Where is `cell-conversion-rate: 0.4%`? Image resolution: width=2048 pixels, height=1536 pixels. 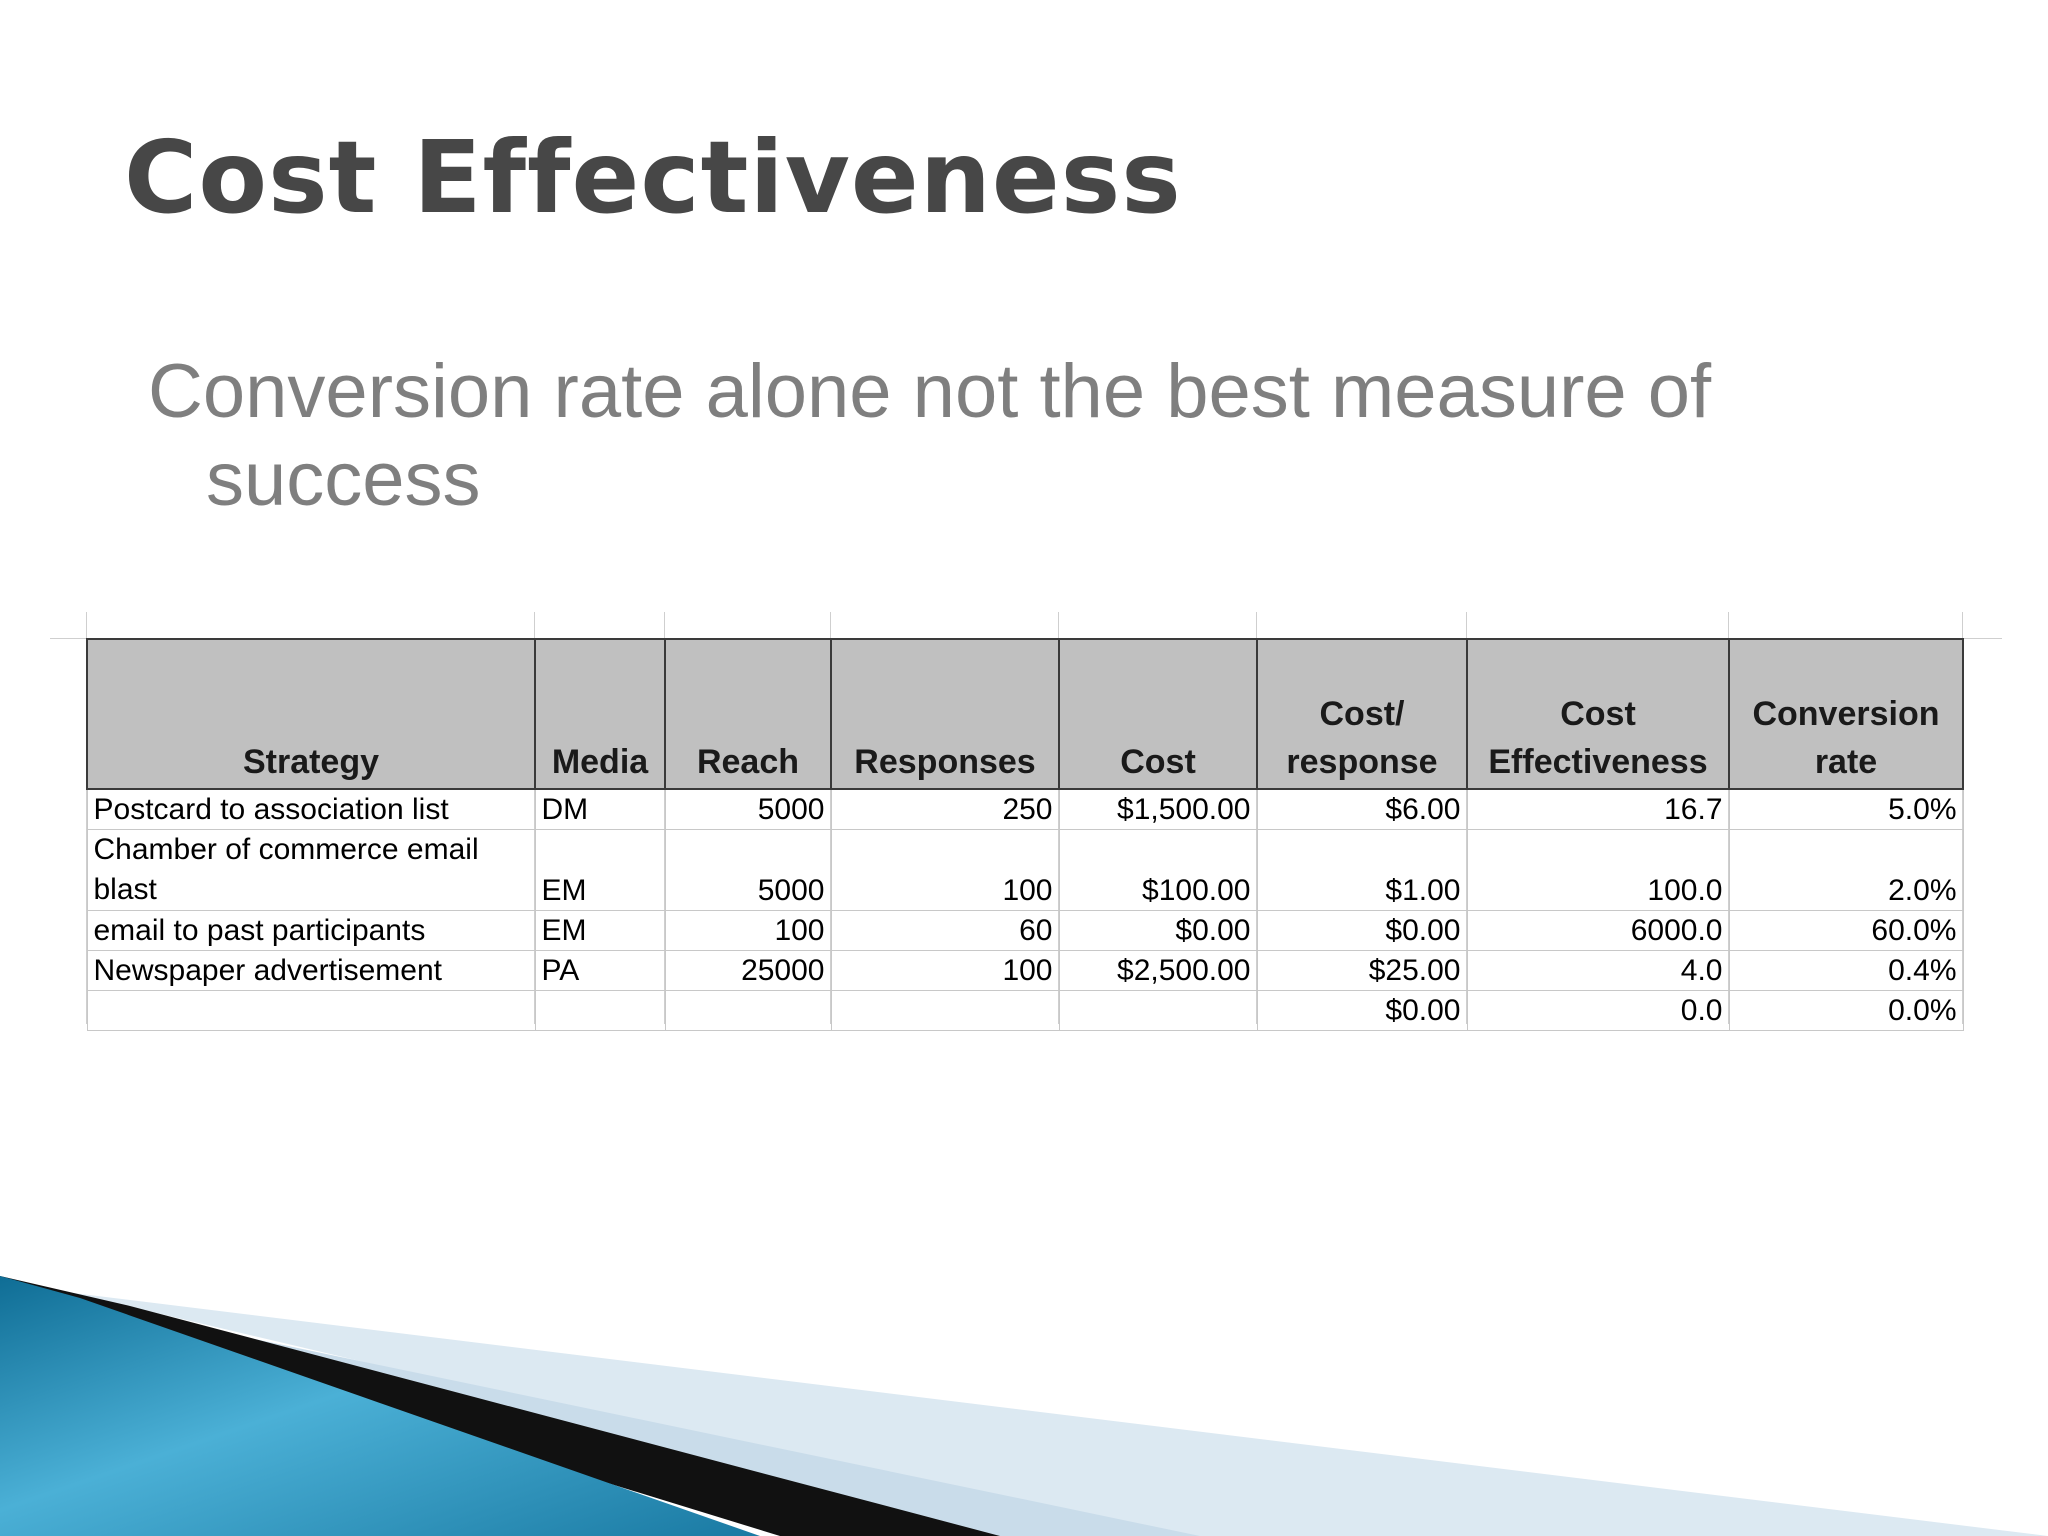 cell-conversion-rate: 0.4% is located at coordinates (1846, 970).